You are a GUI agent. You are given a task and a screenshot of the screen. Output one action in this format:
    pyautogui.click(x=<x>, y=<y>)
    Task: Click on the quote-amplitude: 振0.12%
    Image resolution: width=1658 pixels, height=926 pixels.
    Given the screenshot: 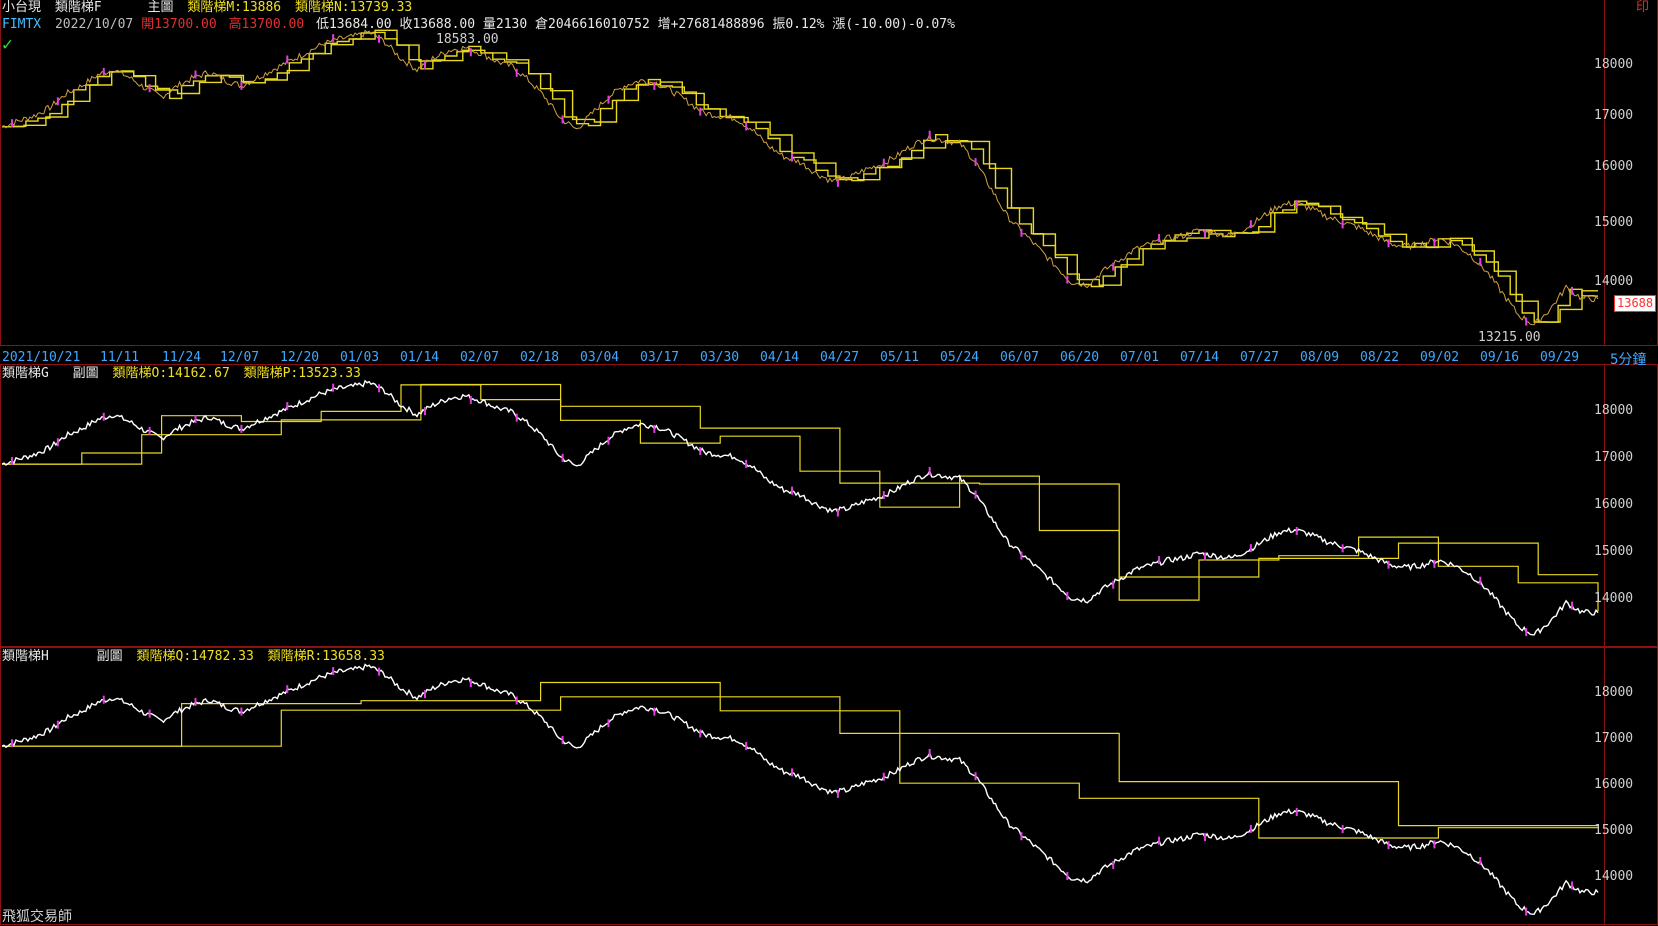 What is the action you would take?
    pyautogui.click(x=798, y=24)
    